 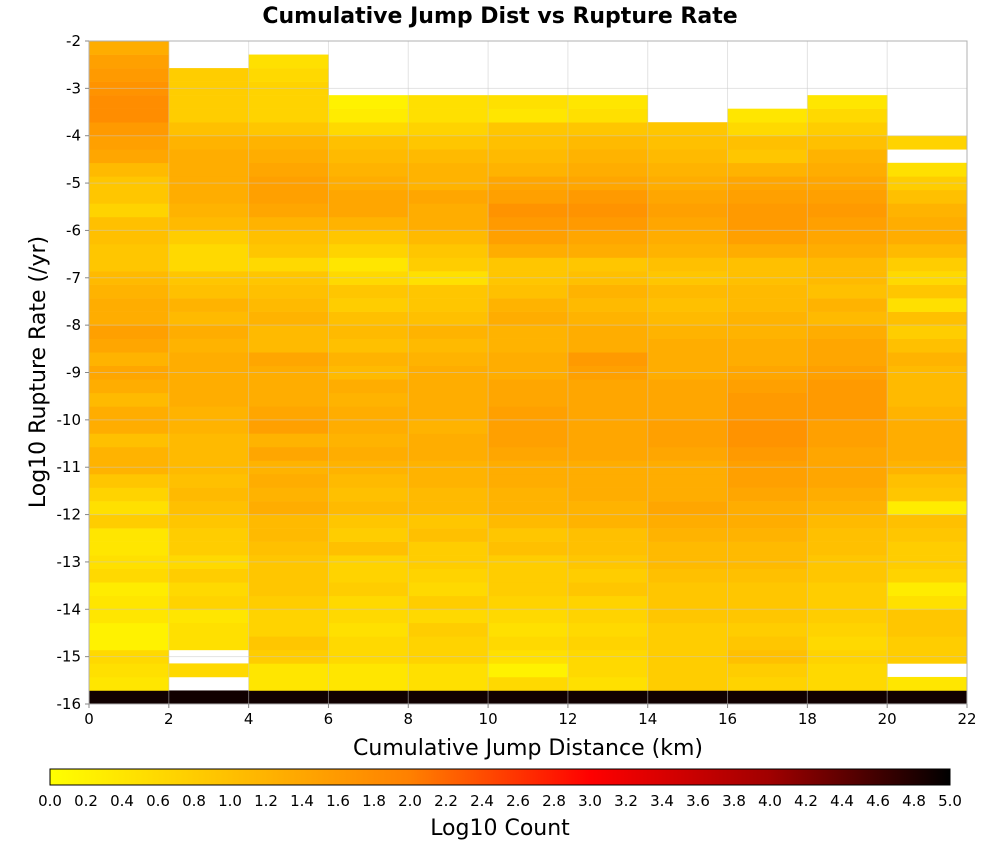 What do you see at coordinates (488, 719) in the screenshot?
I see `x-tick-label: 10` at bounding box center [488, 719].